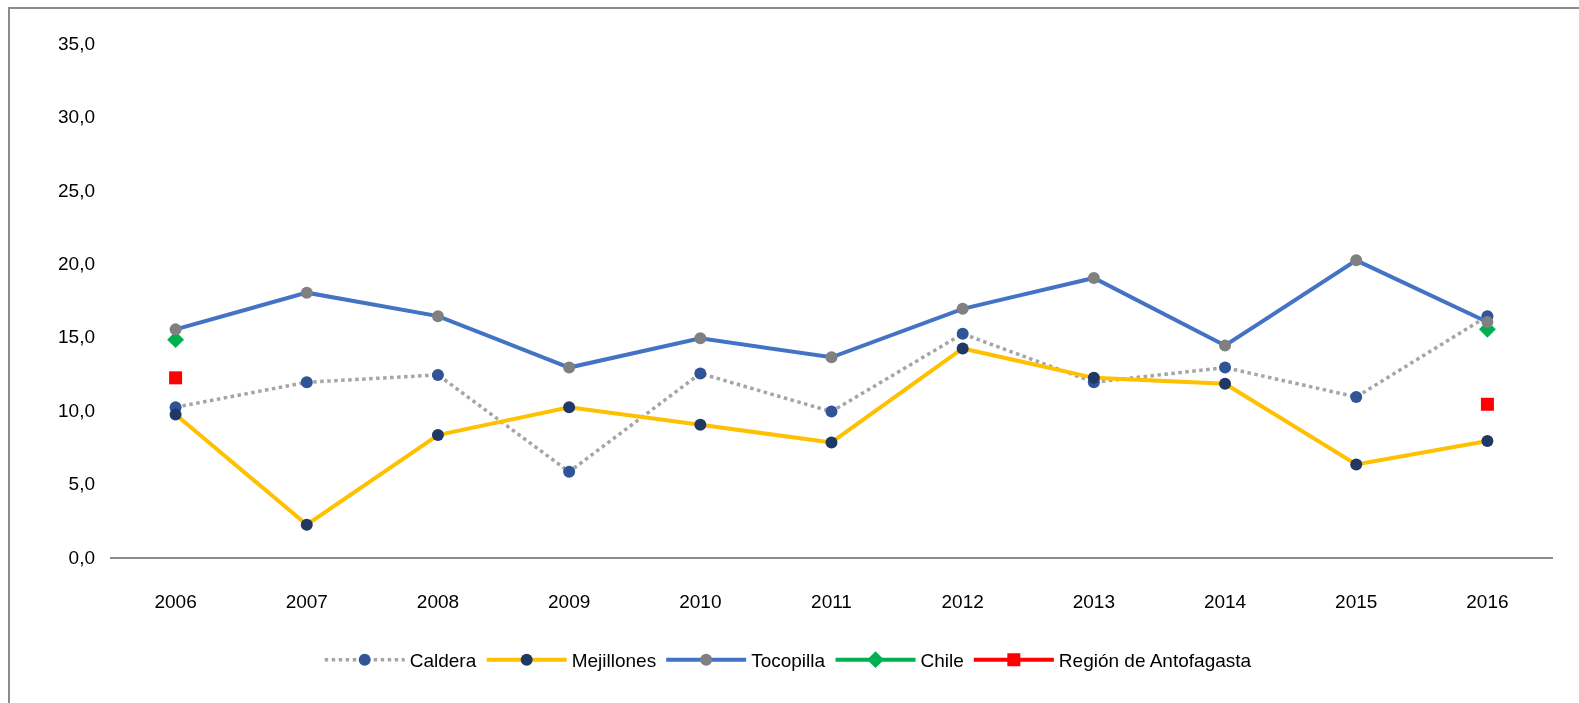  What do you see at coordinates (438, 601) in the screenshot?
I see `x-tick-label: 2008` at bounding box center [438, 601].